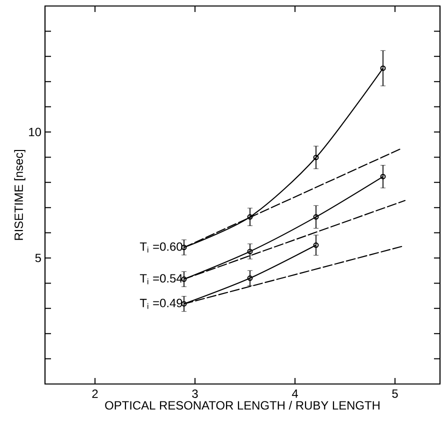 The image size is (445, 430). What do you see at coordinates (242, 405) in the screenshot?
I see `x-axis-title: OPTICAL RESONATOR LENGTH / RUBY LENGTH` at bounding box center [242, 405].